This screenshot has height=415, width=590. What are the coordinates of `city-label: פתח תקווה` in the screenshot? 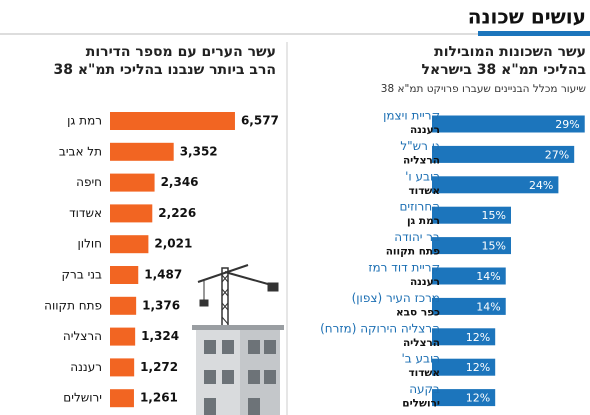 It's located at (413, 252).